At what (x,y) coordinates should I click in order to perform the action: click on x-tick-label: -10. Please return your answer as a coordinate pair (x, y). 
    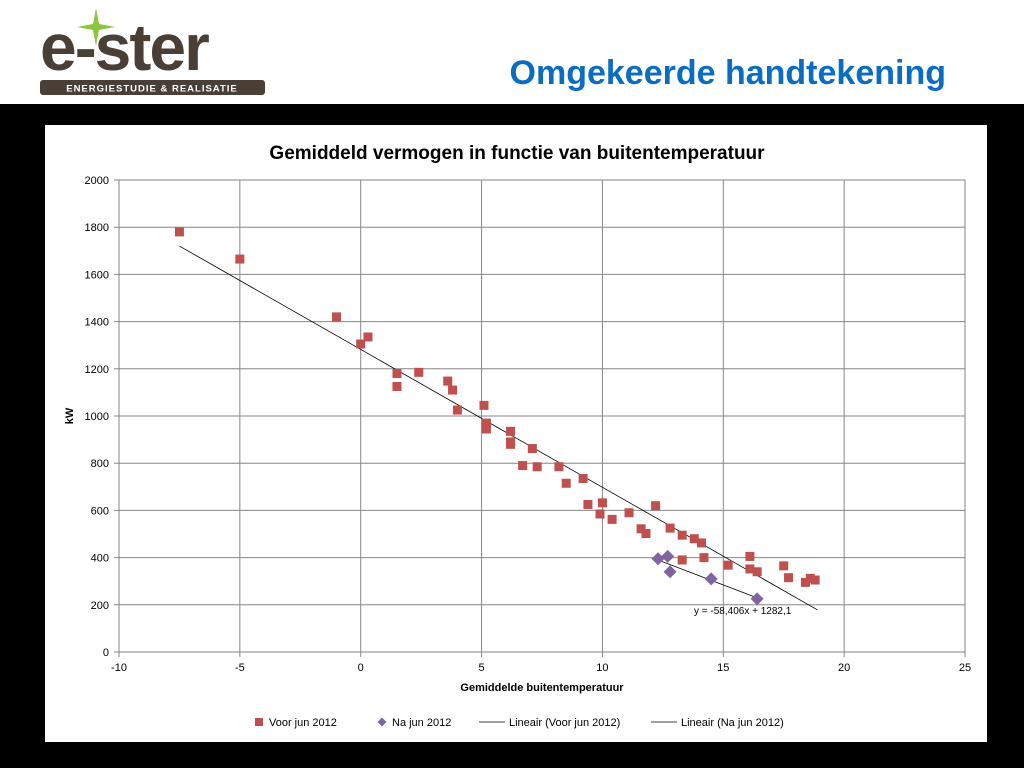
    Looking at the image, I should click on (119, 668).